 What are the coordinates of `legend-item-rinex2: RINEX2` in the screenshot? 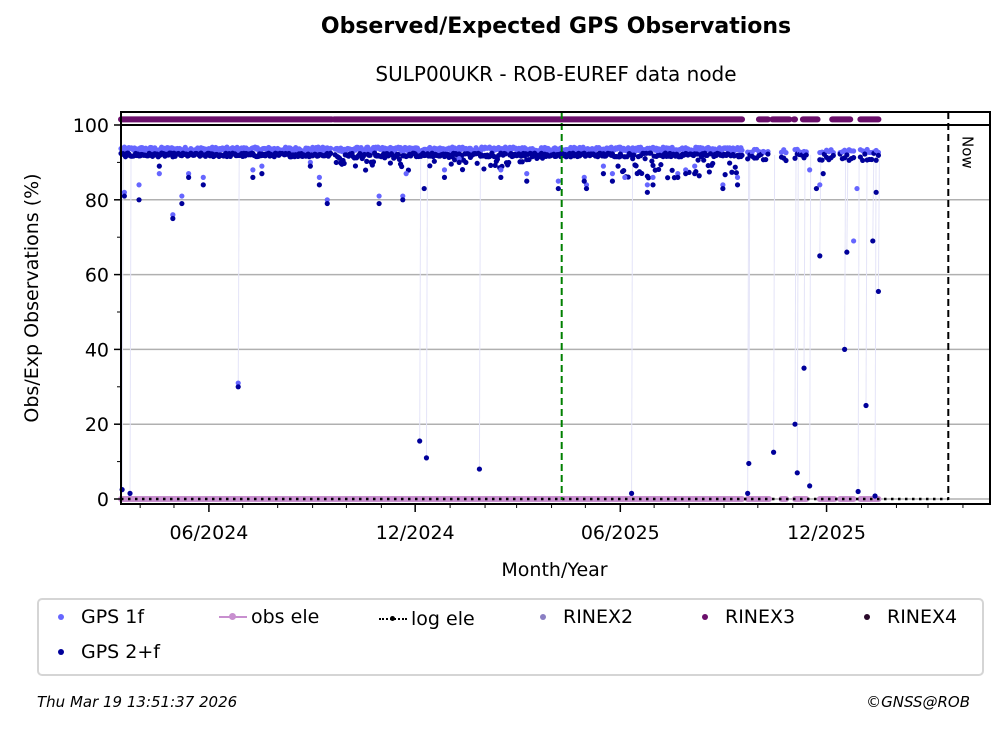 It's located at (582, 617).